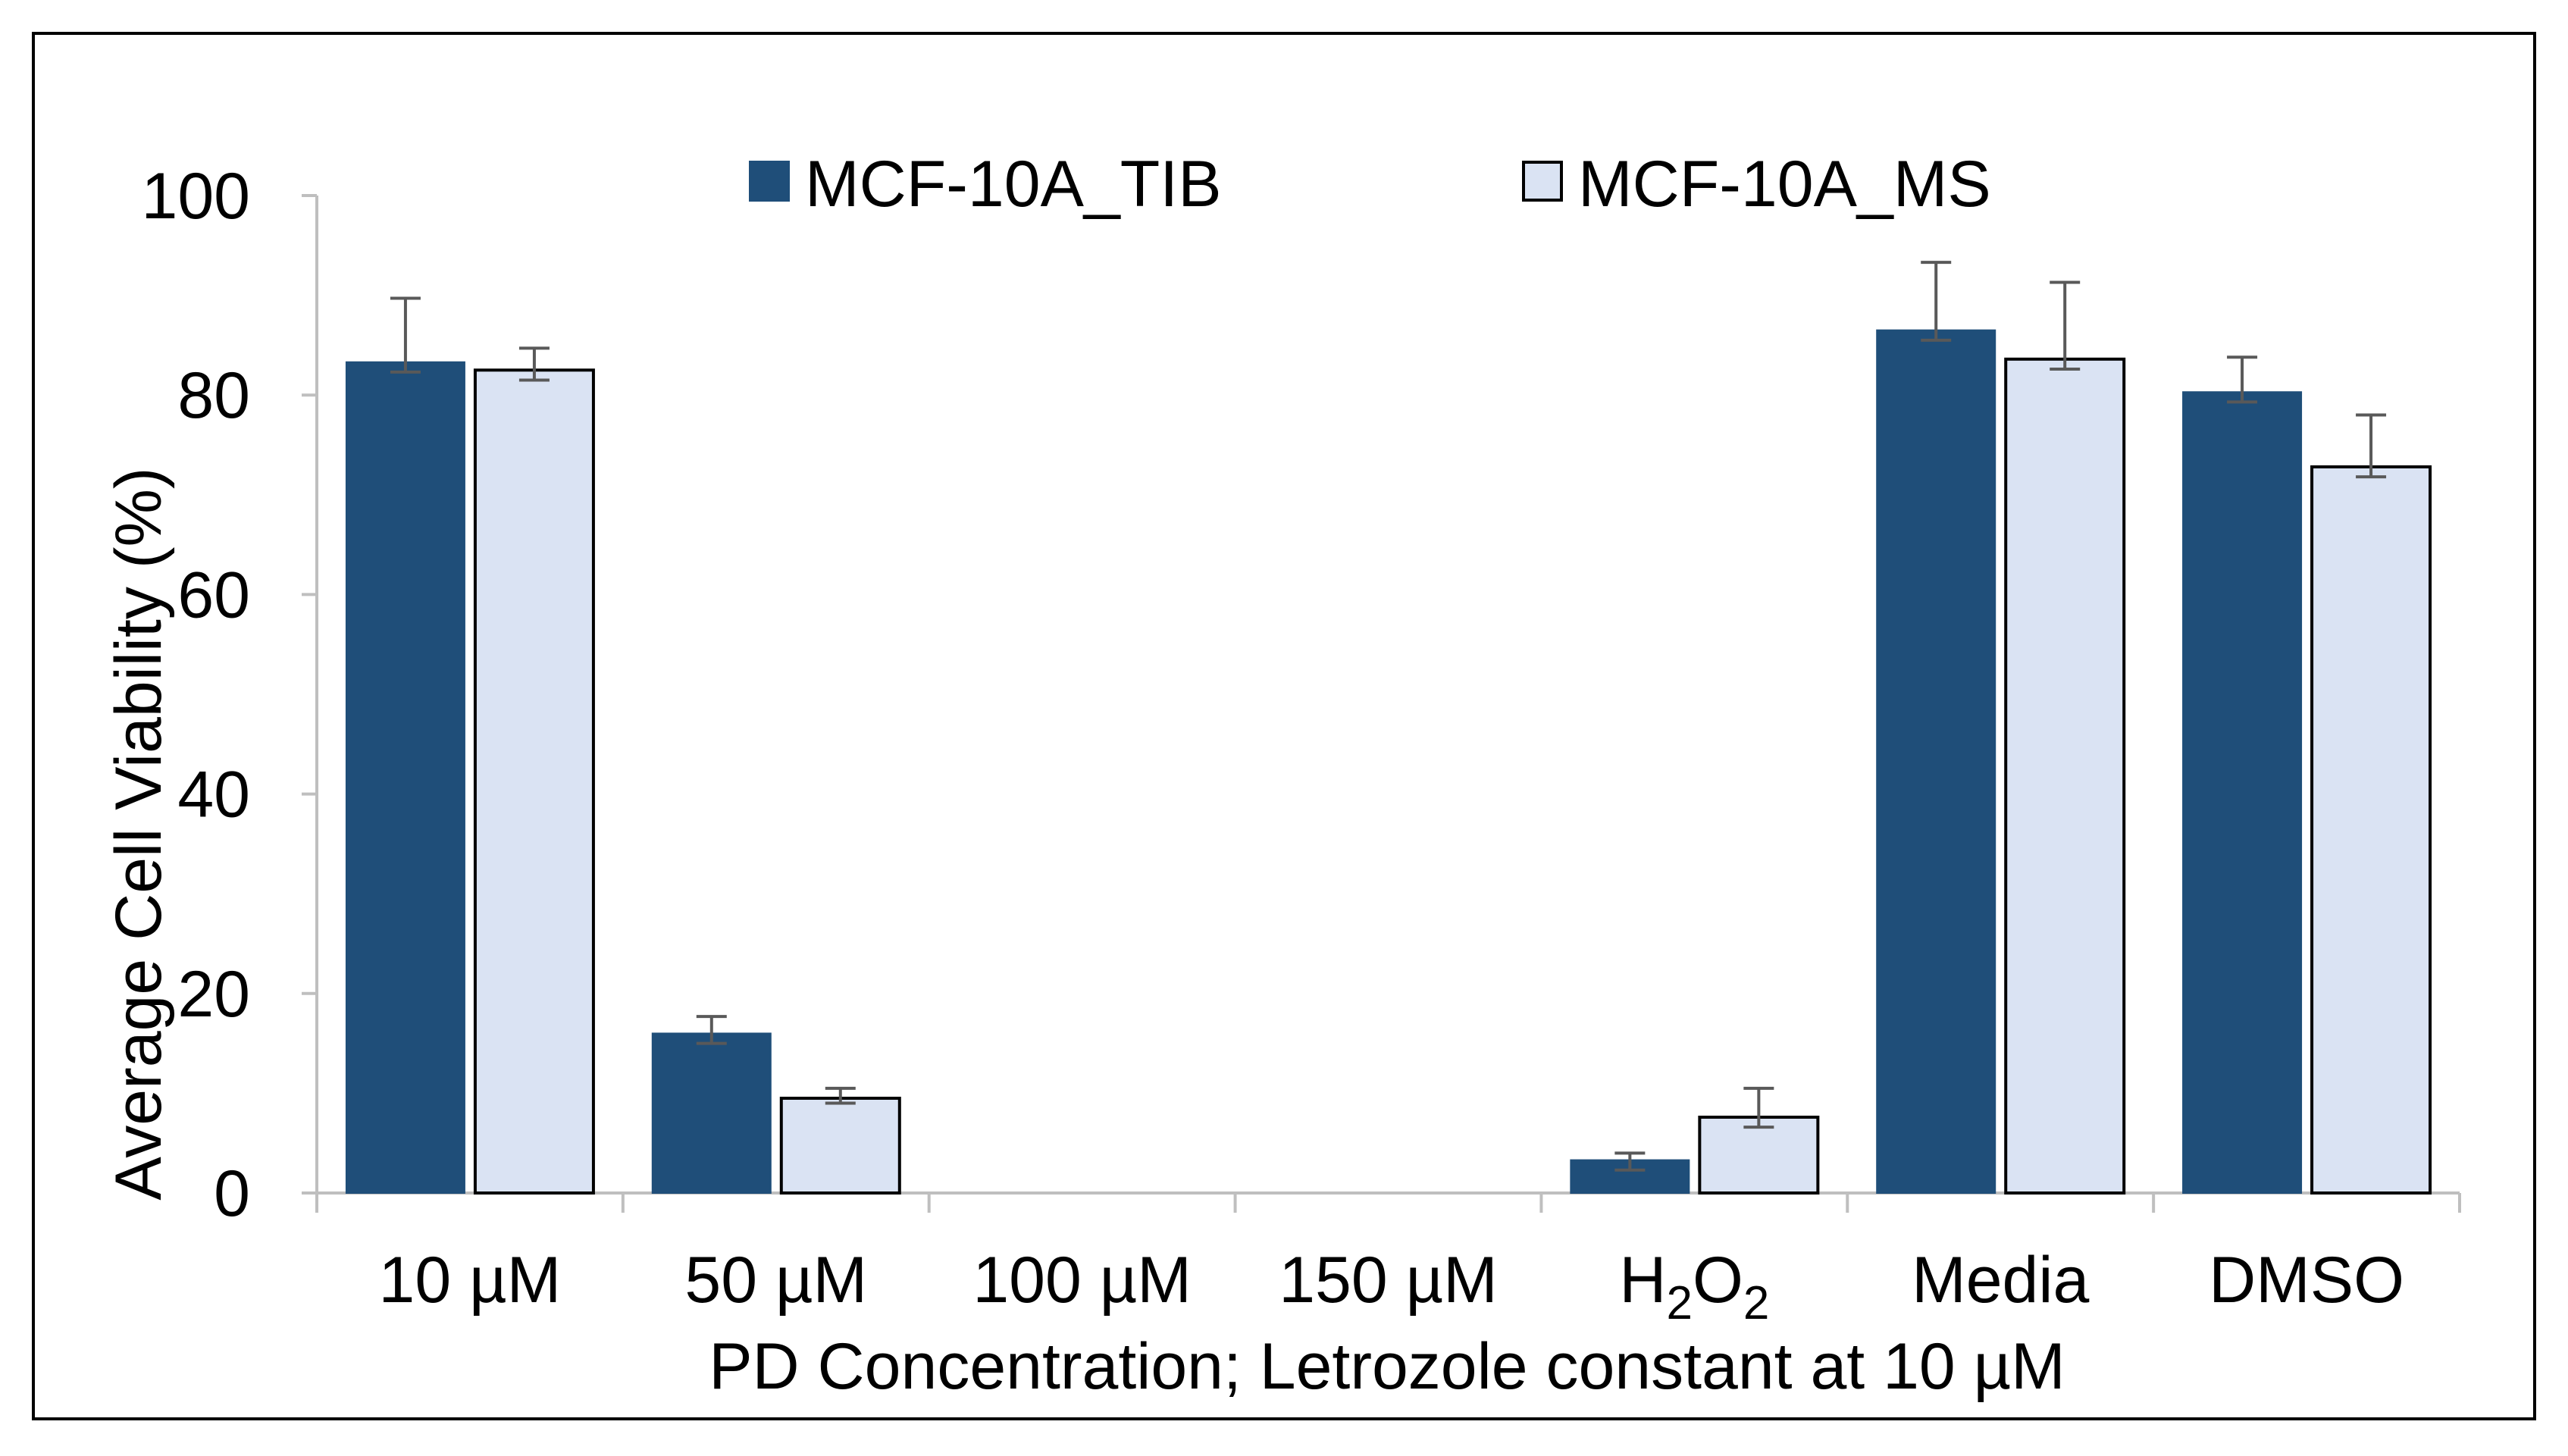 This screenshot has height=1456, width=2568. What do you see at coordinates (138, 833) in the screenshot?
I see `y-axis-title: Average Cell Viability (%)` at bounding box center [138, 833].